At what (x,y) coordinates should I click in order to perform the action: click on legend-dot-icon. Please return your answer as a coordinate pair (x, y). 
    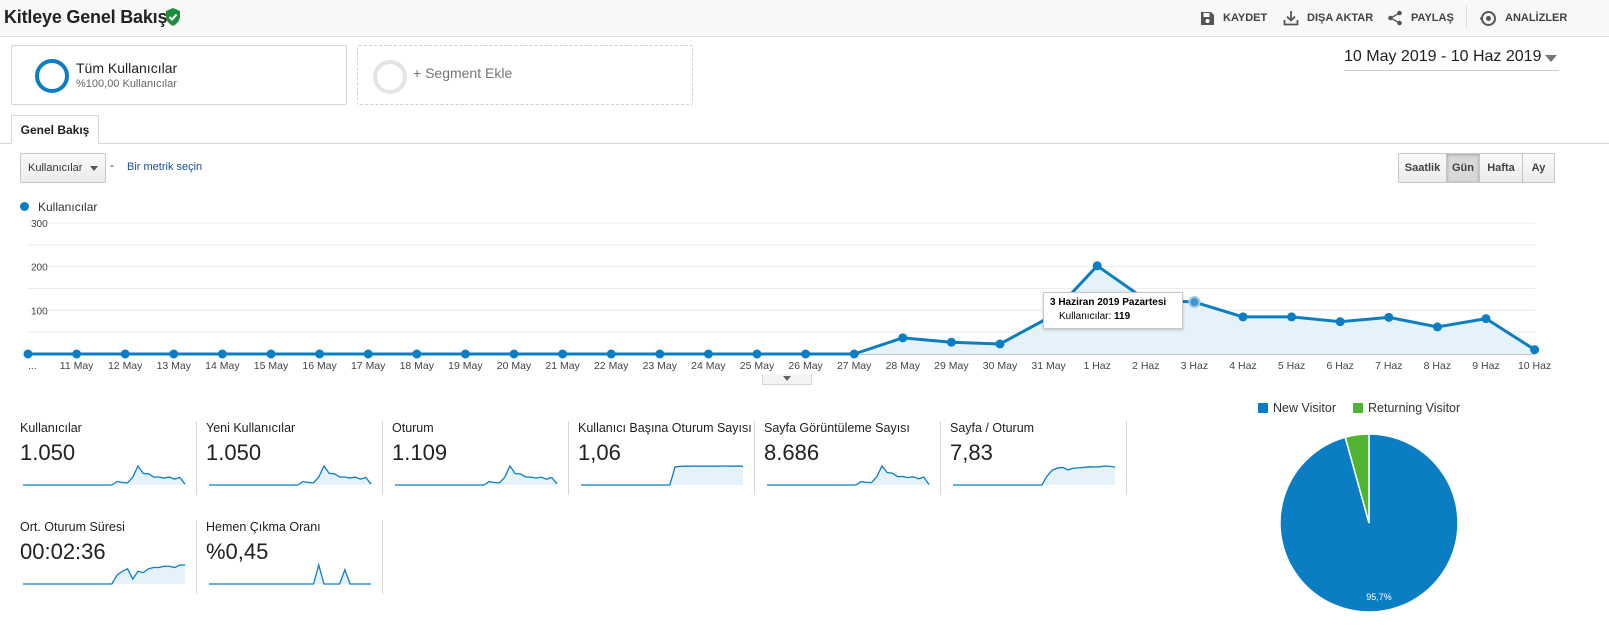
    Looking at the image, I should click on (24, 206).